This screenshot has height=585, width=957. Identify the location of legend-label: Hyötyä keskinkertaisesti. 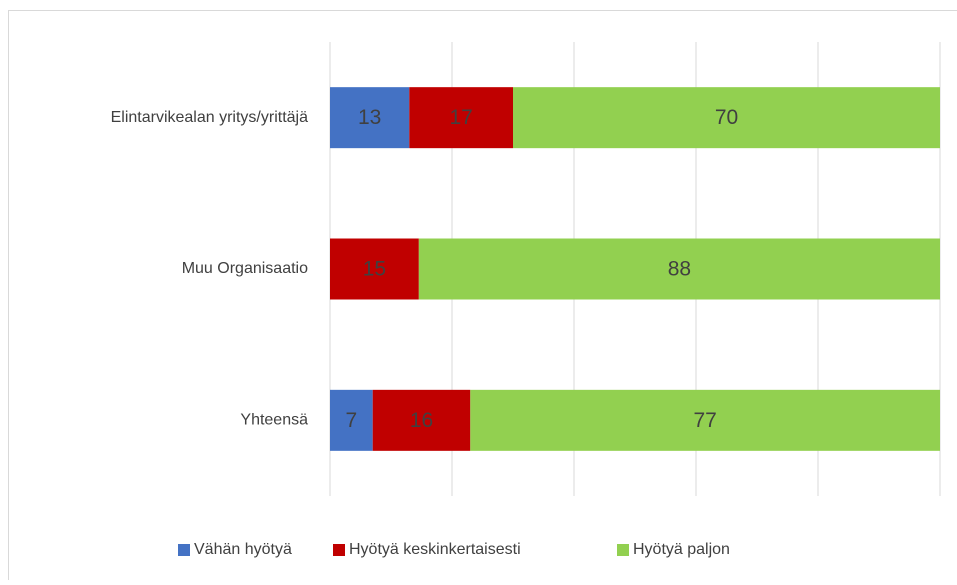
(435, 549).